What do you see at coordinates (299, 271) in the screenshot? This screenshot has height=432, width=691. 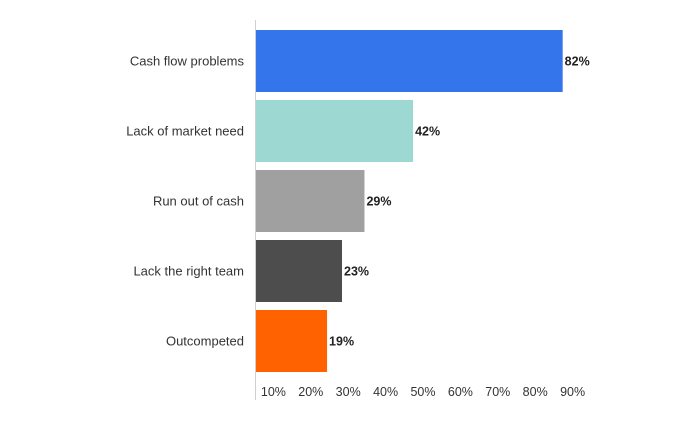 I see `bar-lack-the-right-team` at bounding box center [299, 271].